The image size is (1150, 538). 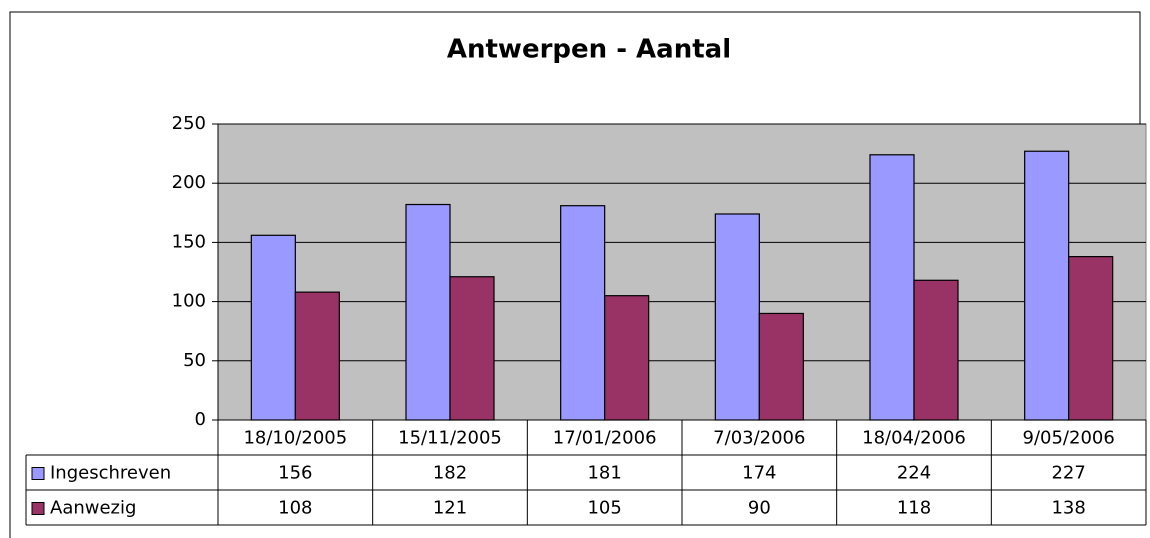 I want to click on y-tick-label: 50, so click(x=194, y=360).